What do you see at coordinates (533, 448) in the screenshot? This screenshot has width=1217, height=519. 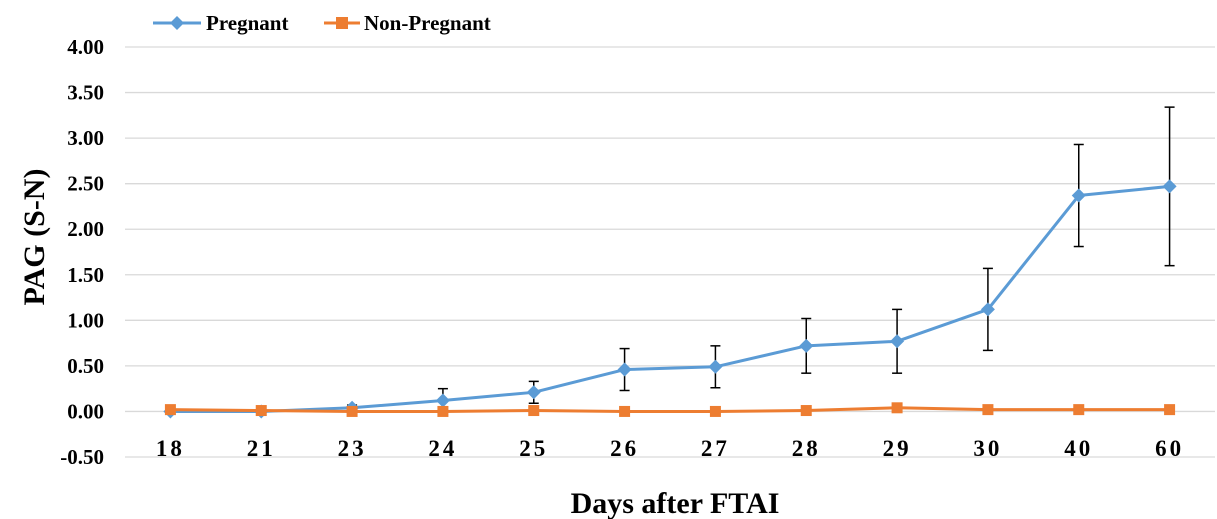 I see `x-tick-label: 25` at bounding box center [533, 448].